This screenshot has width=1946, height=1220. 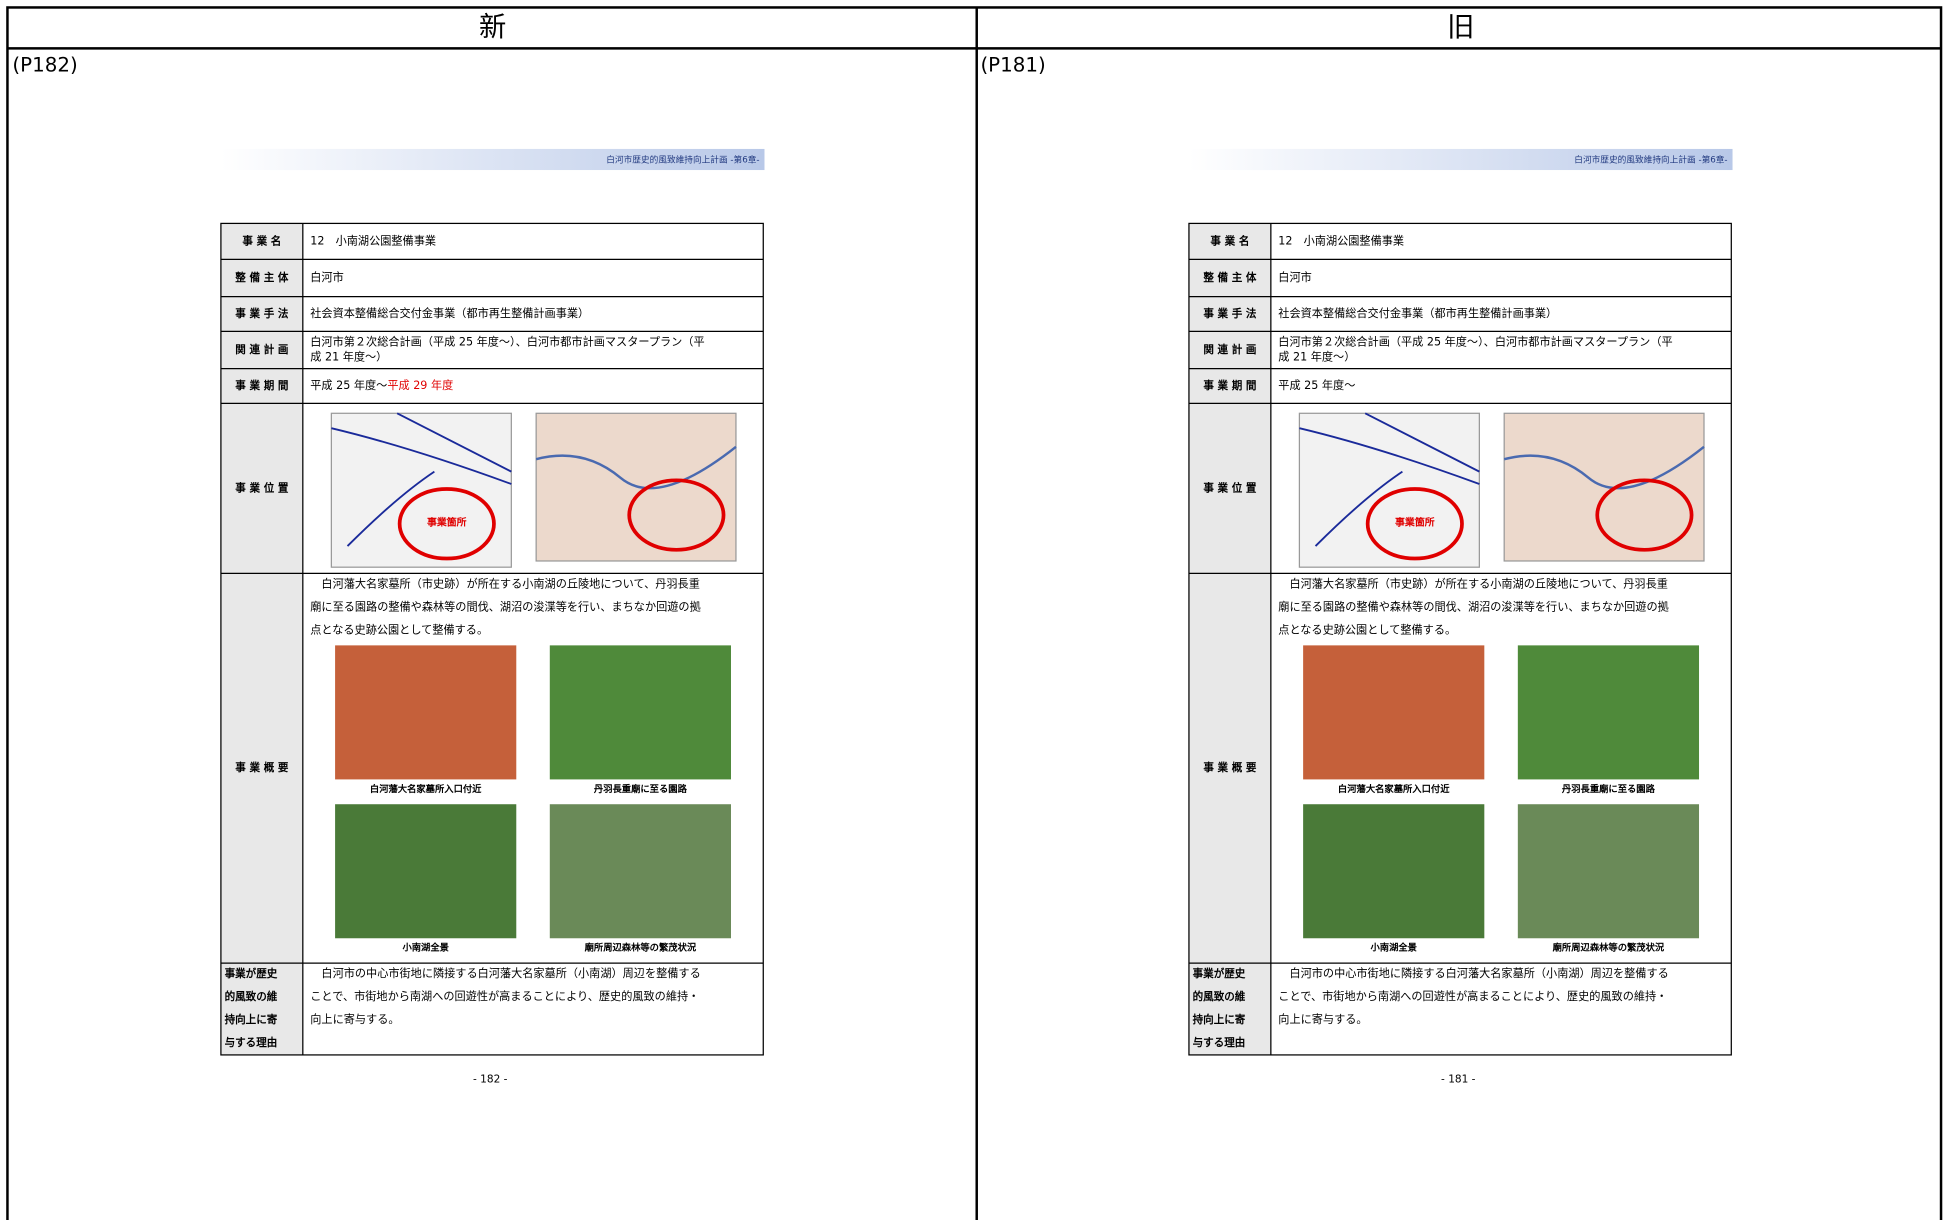 I want to click on column-heading: 旧, so click(x=1460, y=27).